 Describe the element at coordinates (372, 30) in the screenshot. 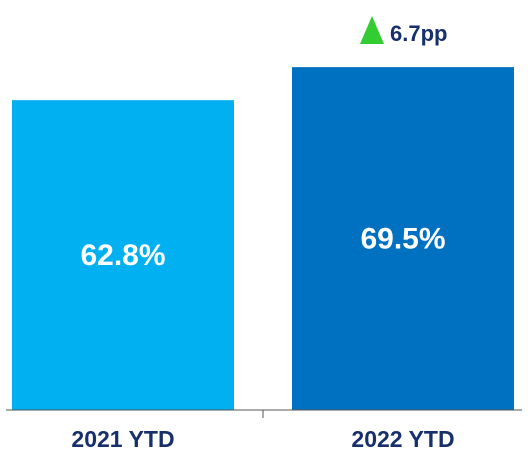

I see `up-triangle-icon` at that location.